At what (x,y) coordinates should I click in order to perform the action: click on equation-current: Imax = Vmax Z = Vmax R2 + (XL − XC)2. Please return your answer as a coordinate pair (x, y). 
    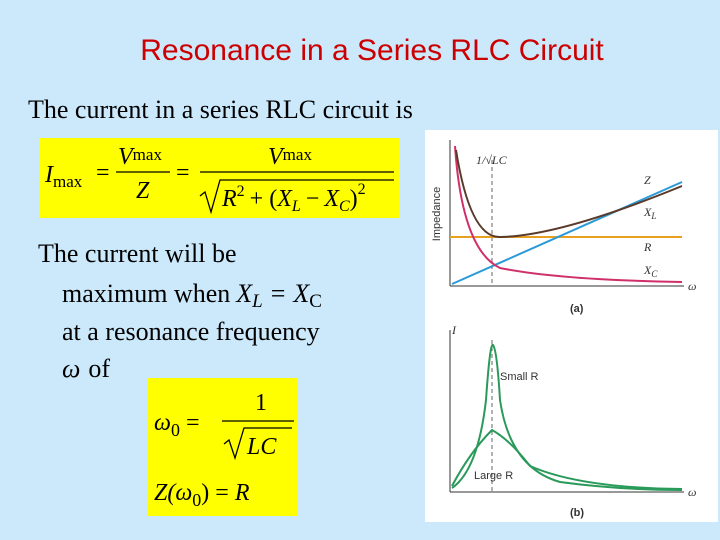
    Looking at the image, I should click on (220, 178).